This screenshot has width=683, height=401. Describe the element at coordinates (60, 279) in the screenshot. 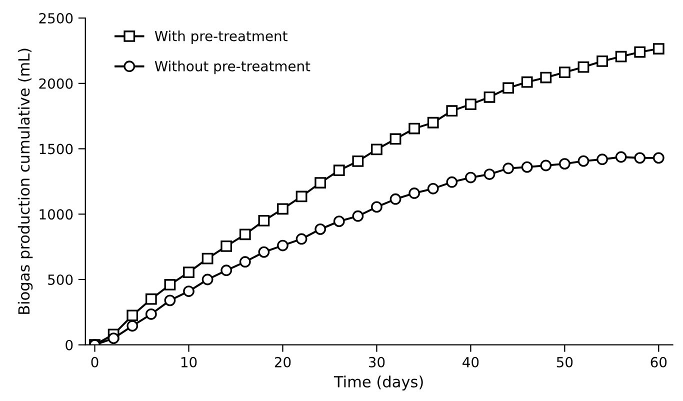

I see `y-tick-label: 500` at that location.